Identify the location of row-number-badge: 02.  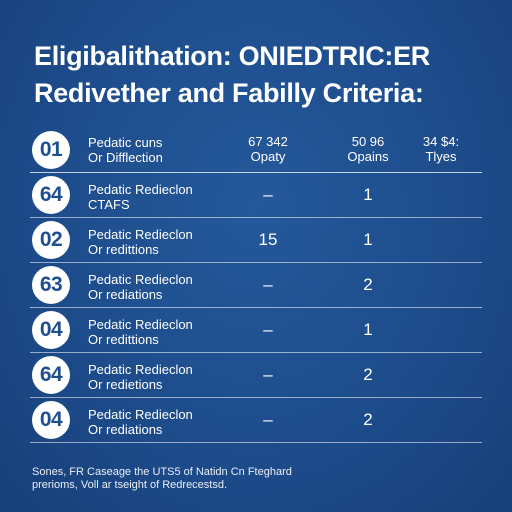
(51, 240).